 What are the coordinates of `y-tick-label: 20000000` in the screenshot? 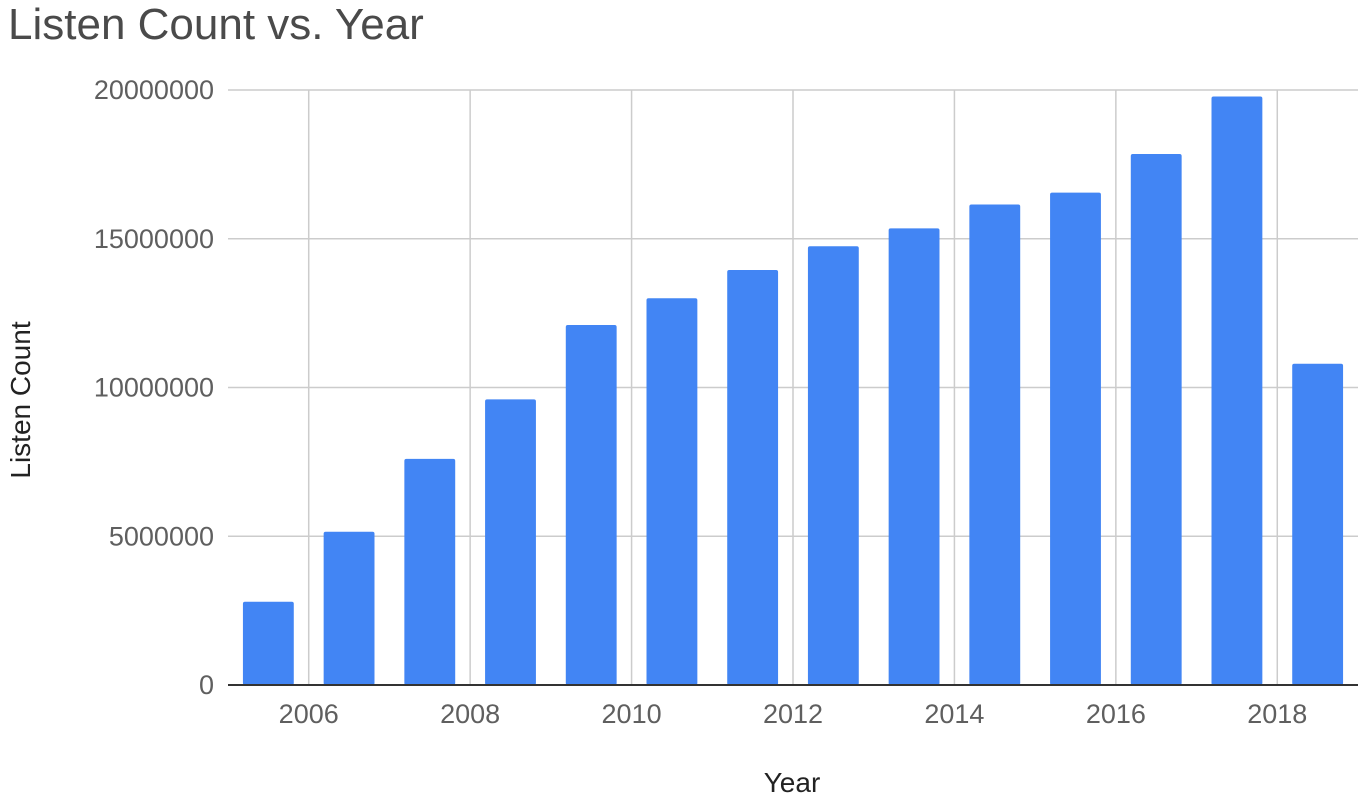 It's located at (154, 90).